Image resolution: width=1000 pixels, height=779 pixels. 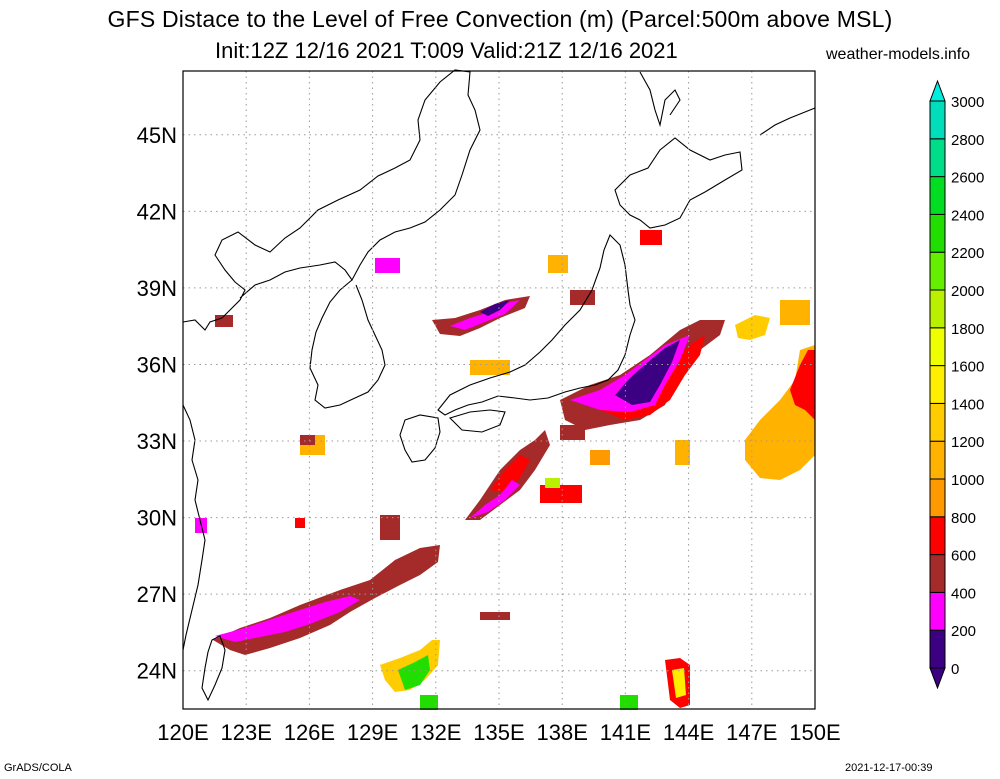 I want to click on field-east-honshu-purple, so click(x=647, y=372).